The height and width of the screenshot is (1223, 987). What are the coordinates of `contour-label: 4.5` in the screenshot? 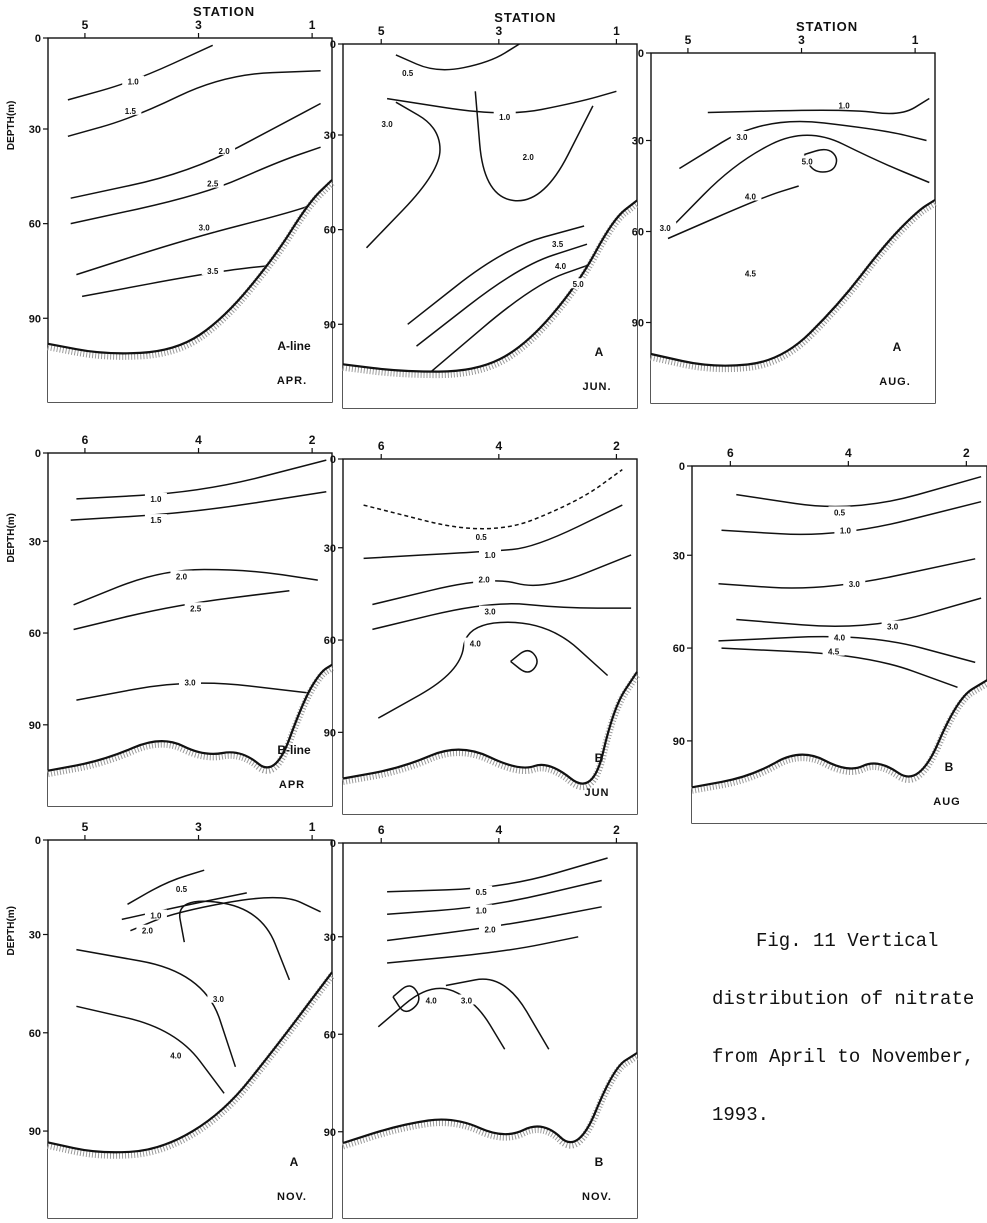 It's located at (751, 274).